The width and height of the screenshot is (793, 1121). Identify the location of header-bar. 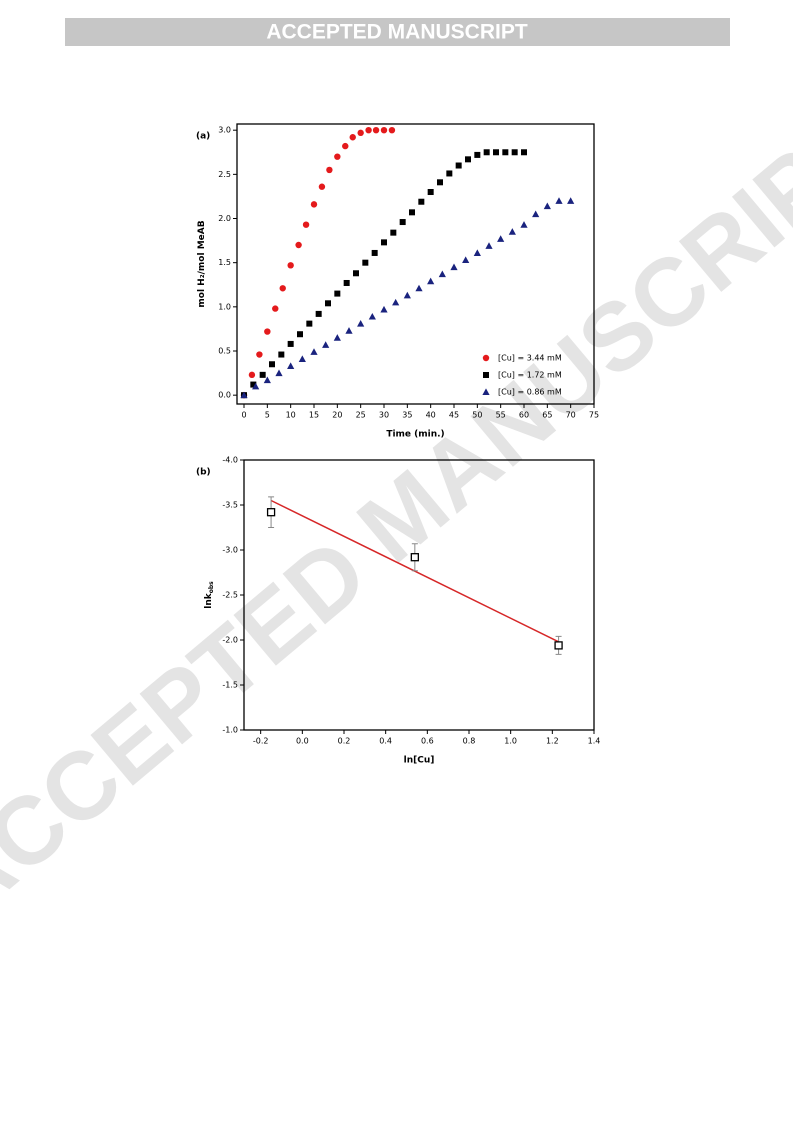
(397, 32).